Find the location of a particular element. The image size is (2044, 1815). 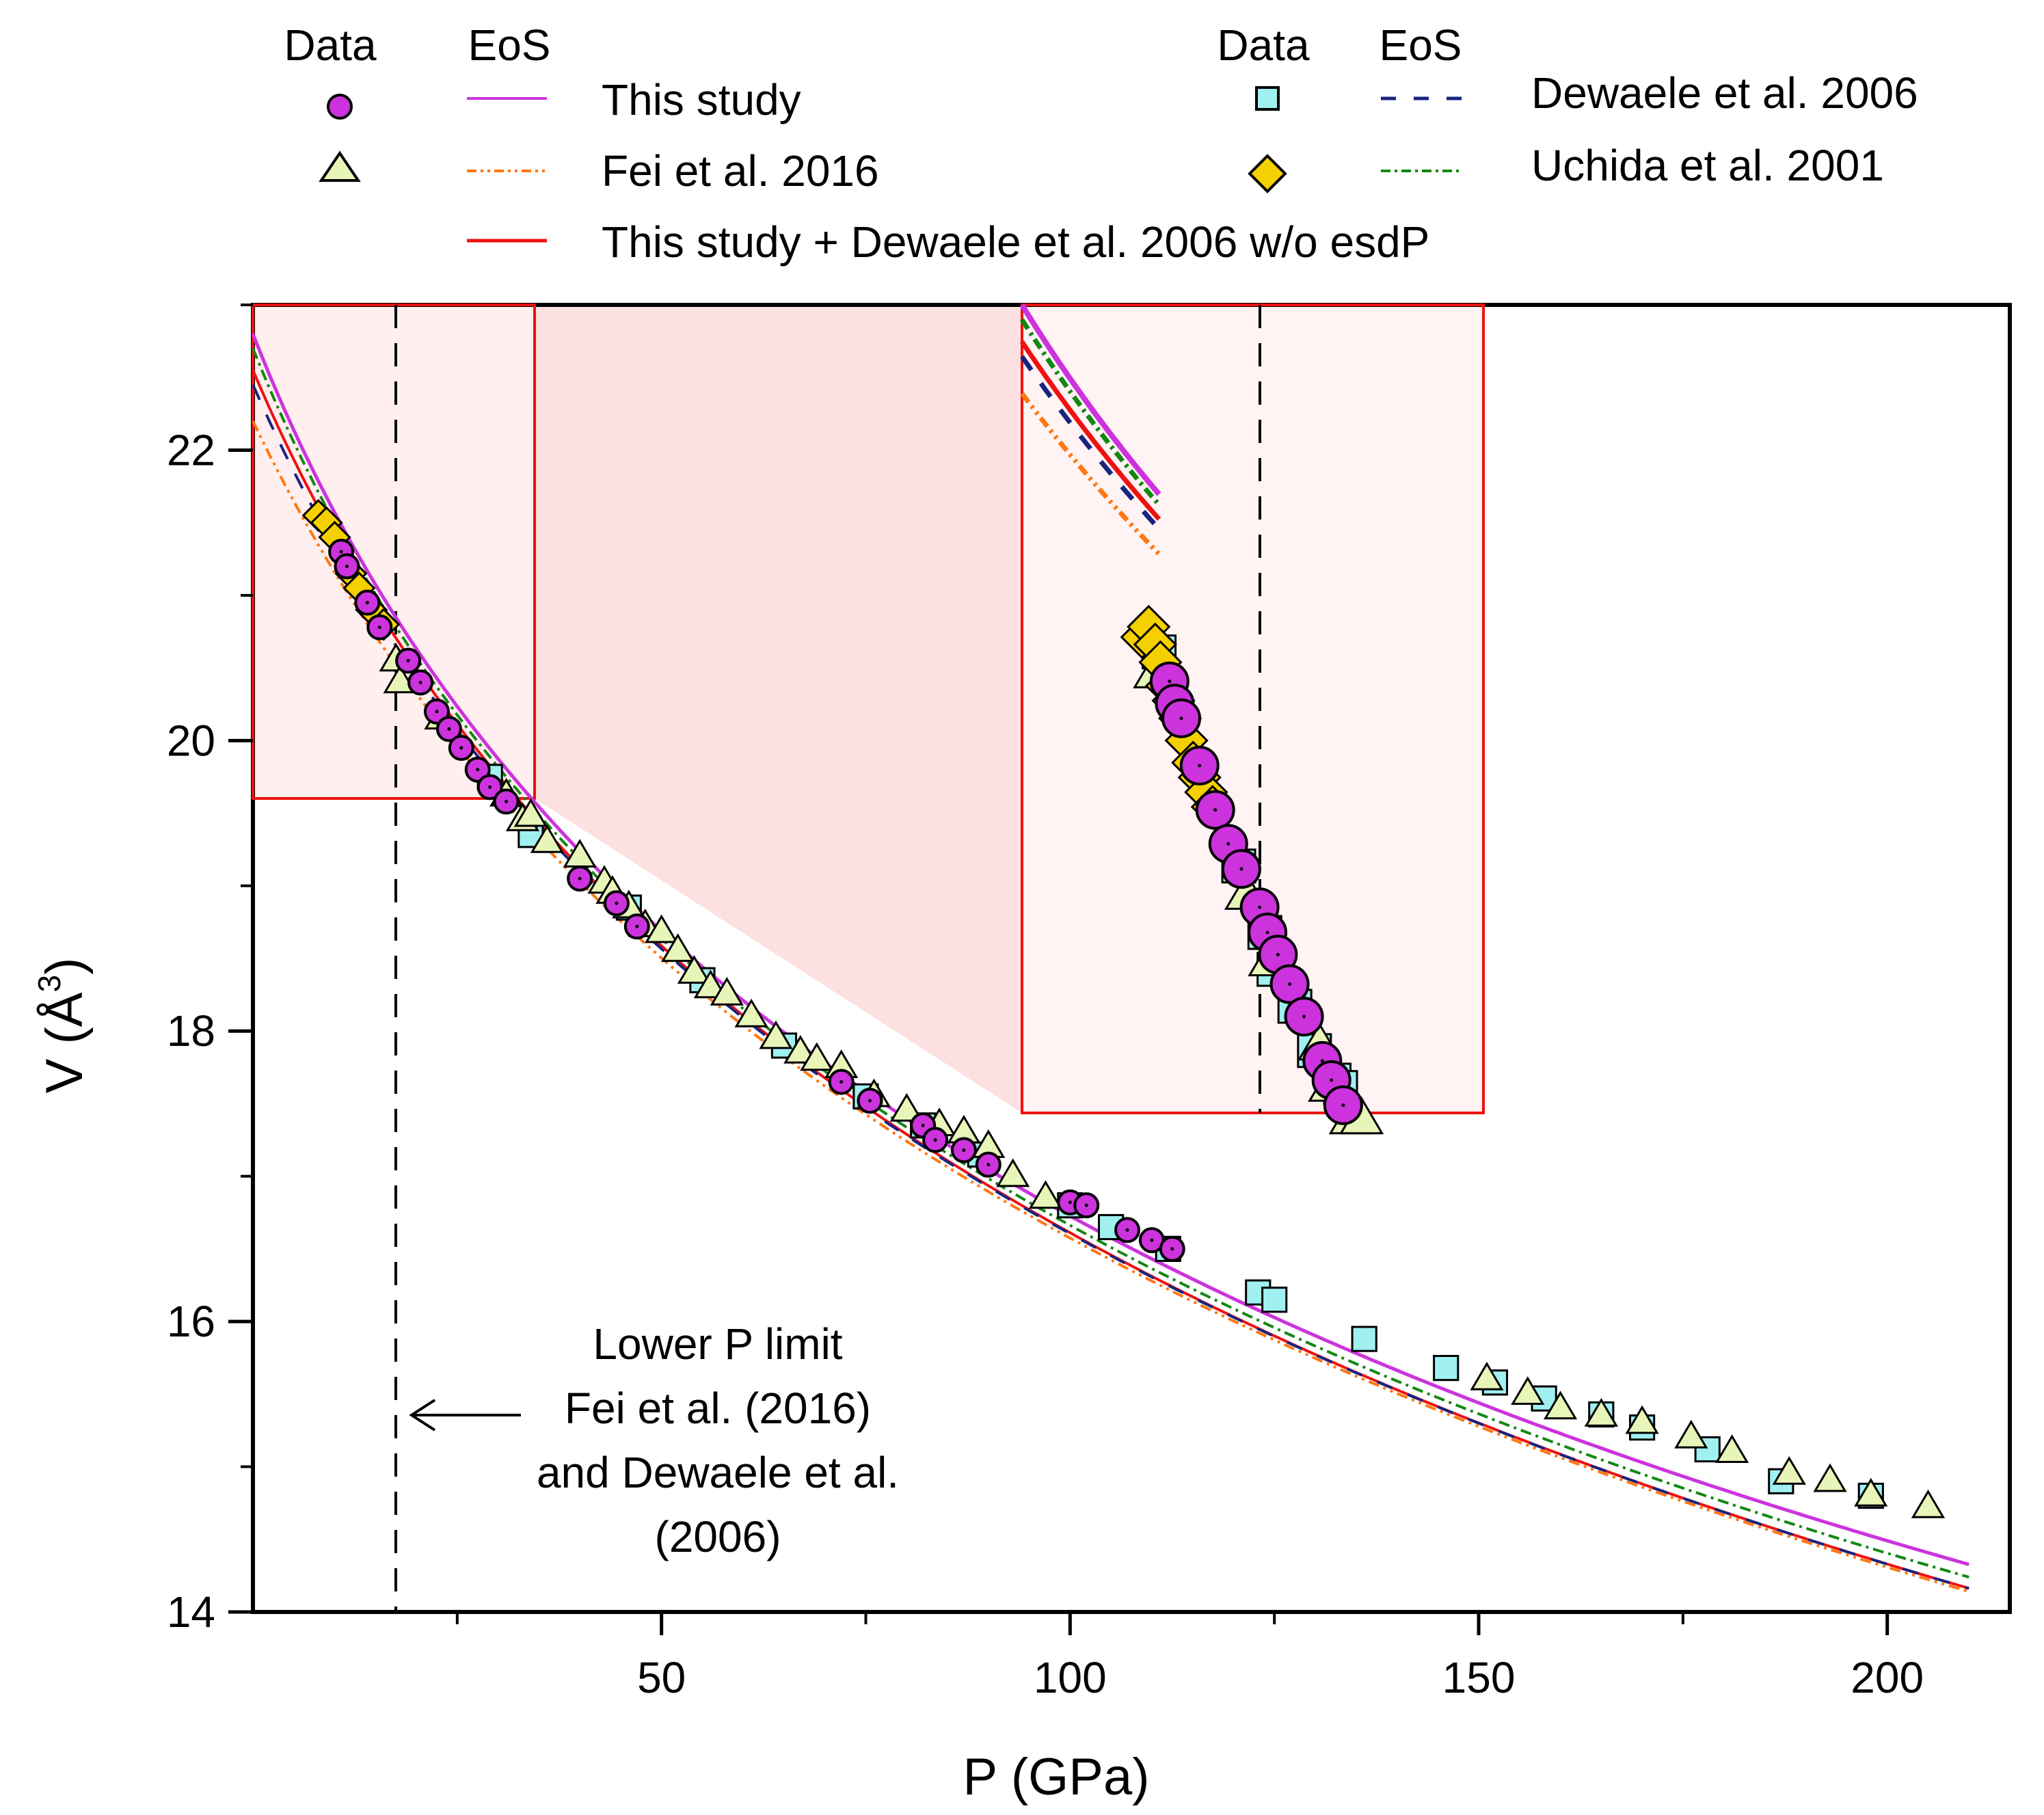

zoom-source-rect is located at coordinates (394, 551).